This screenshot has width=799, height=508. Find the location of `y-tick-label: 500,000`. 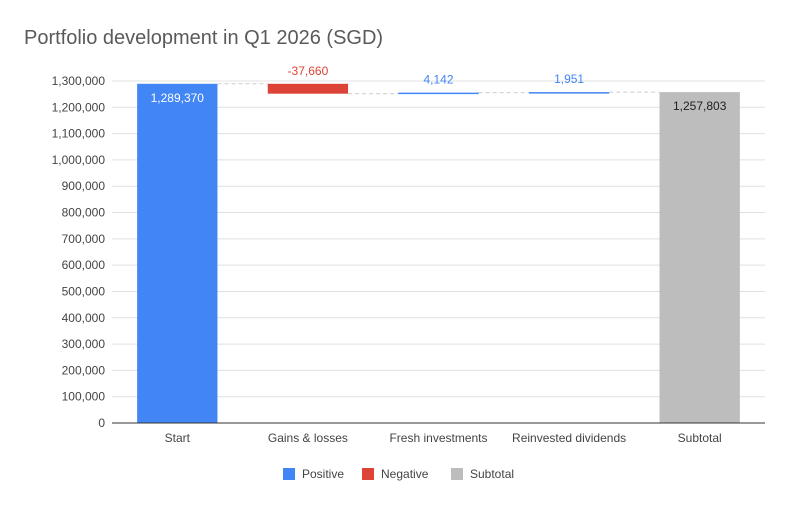

y-tick-label: 500,000 is located at coordinates (84, 291).